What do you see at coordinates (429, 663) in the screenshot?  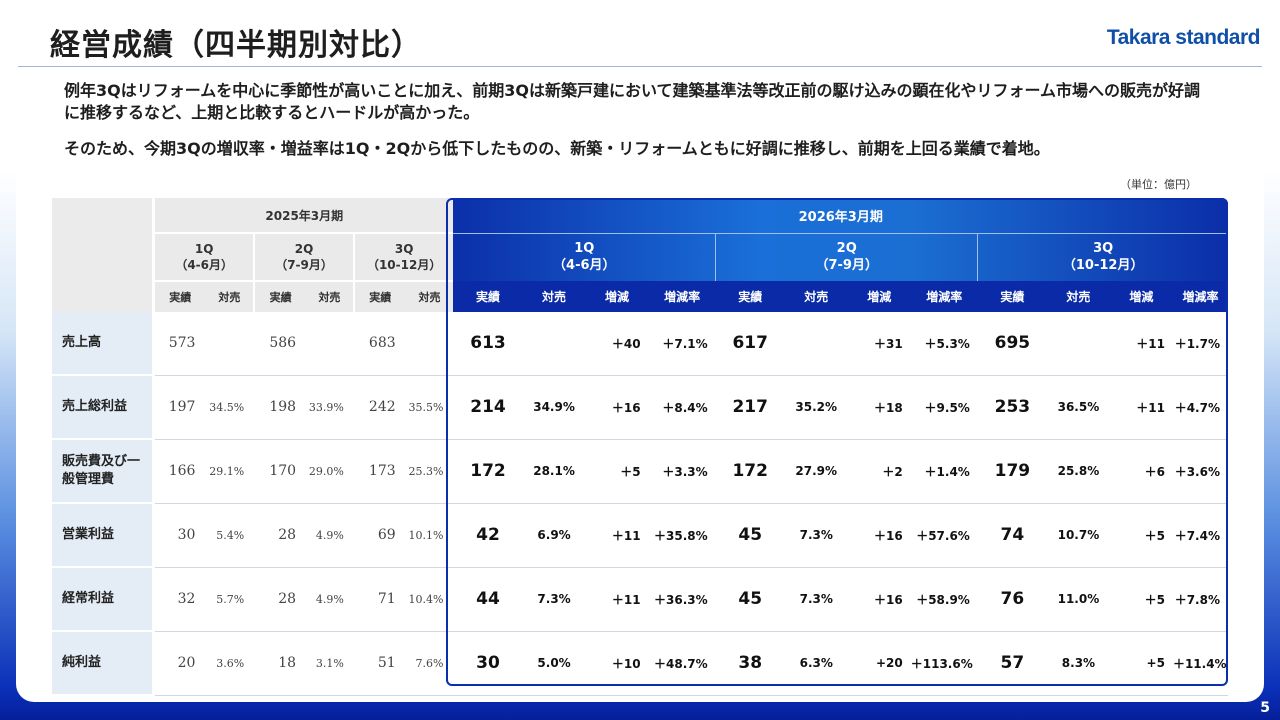 I see `prev-ratio-value: 7.6%` at bounding box center [429, 663].